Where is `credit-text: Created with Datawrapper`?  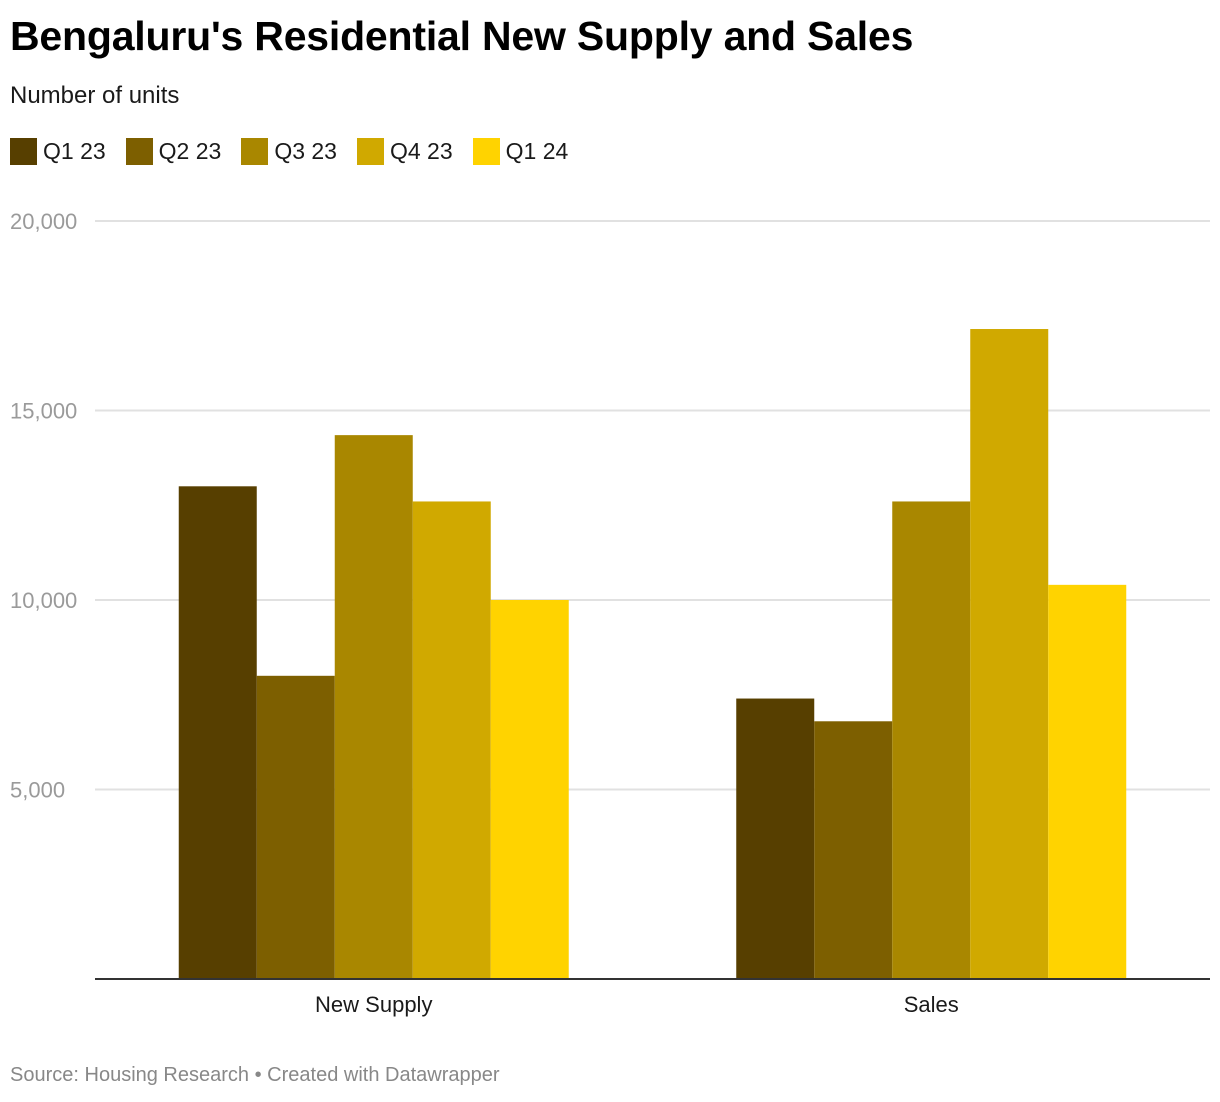 credit-text: Created with Datawrapper is located at coordinates (383, 1075).